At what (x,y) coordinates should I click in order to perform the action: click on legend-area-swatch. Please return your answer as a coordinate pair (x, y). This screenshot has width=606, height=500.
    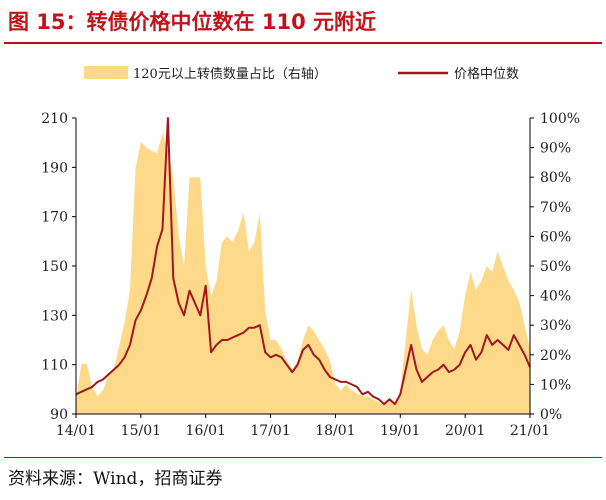
    Looking at the image, I should click on (106, 72).